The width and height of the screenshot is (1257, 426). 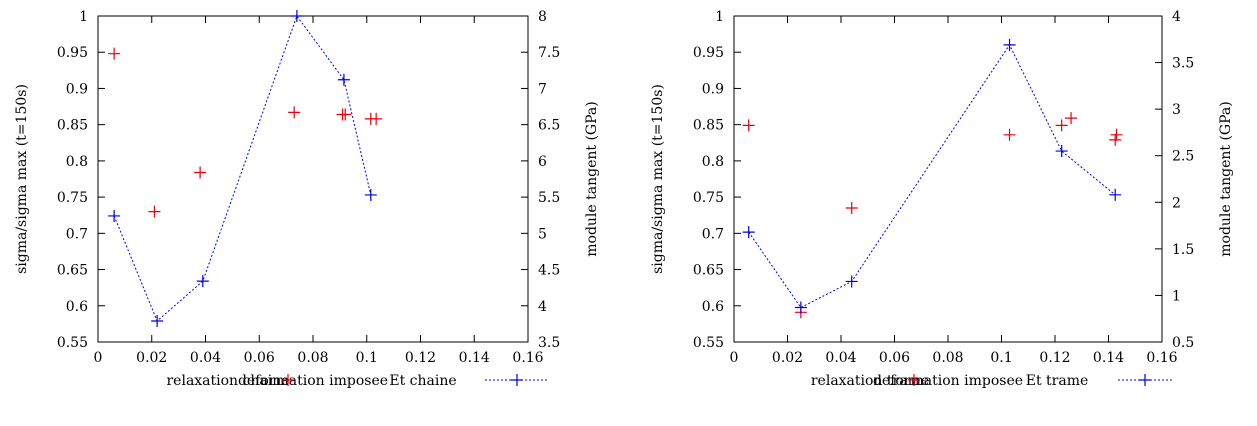 What do you see at coordinates (542, 89) in the screenshot?
I see `y2-tick-label: 7` at bounding box center [542, 89].